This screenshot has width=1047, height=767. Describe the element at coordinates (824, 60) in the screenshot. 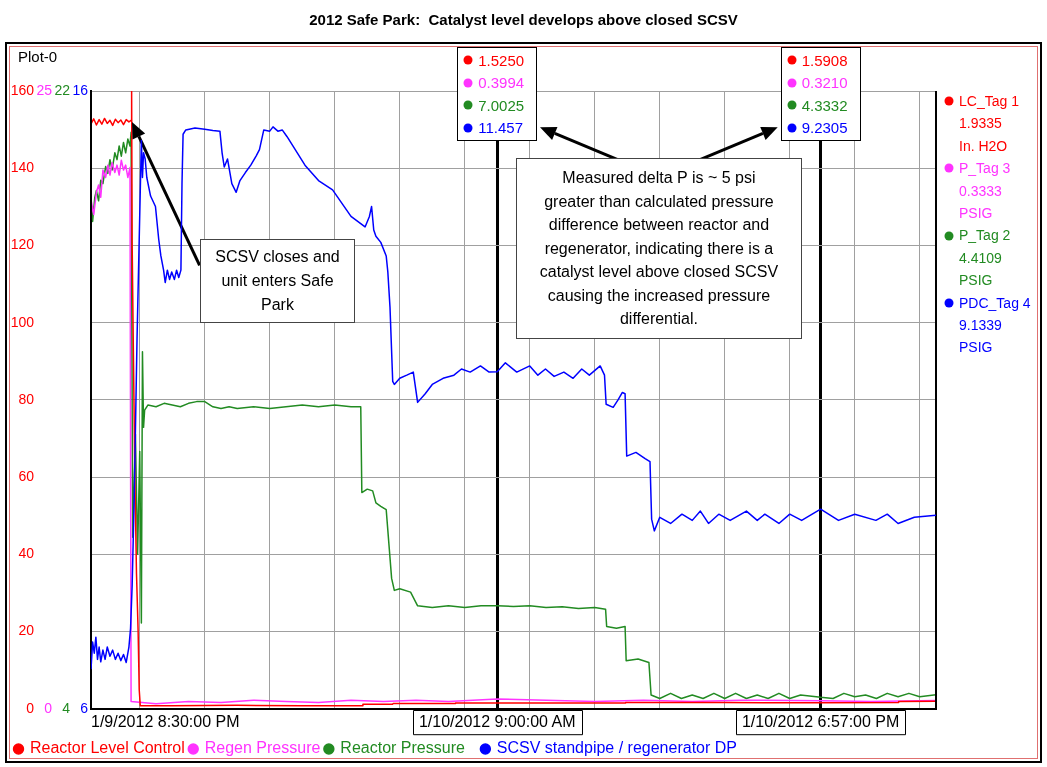

I see `text: 1.5908` at that location.